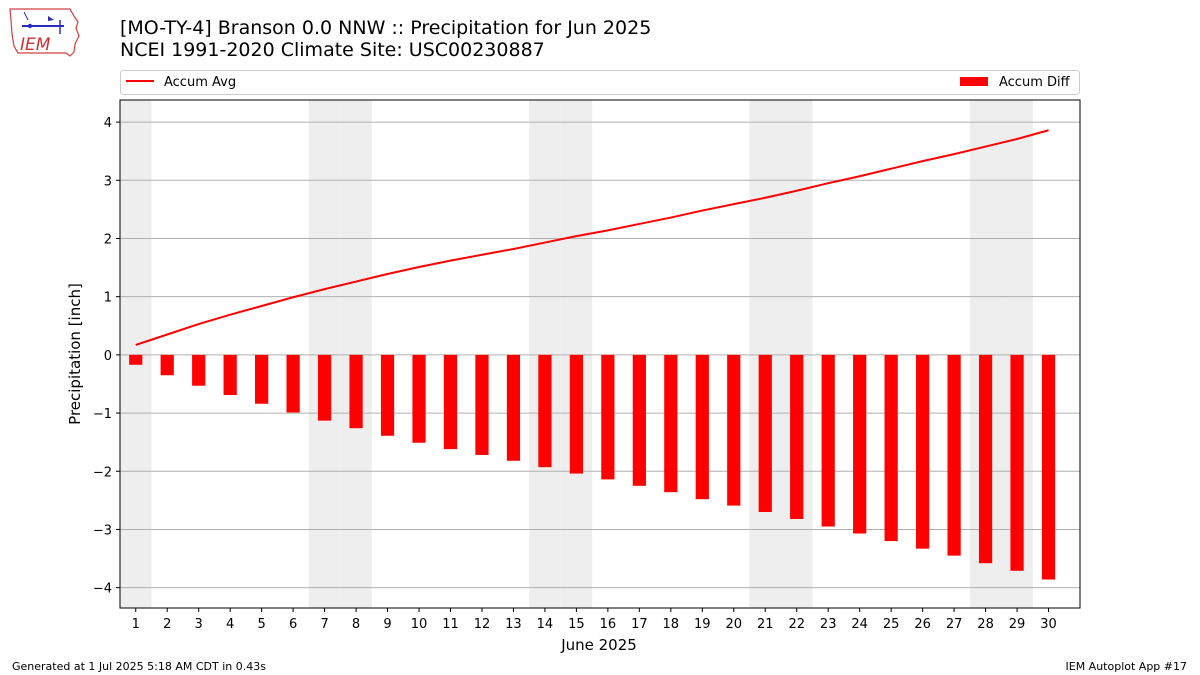 Image resolution: width=1200 pixels, height=675 pixels. I want to click on x-tick-label: 25, so click(891, 624).